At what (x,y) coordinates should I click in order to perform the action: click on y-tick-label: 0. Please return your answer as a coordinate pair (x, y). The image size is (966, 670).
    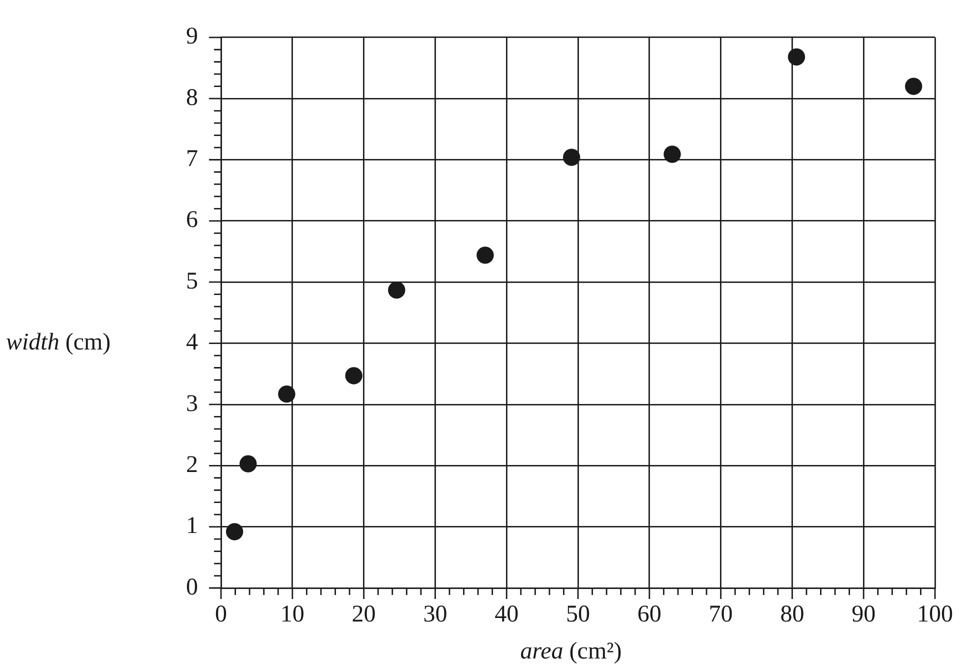
    Looking at the image, I should click on (192, 587).